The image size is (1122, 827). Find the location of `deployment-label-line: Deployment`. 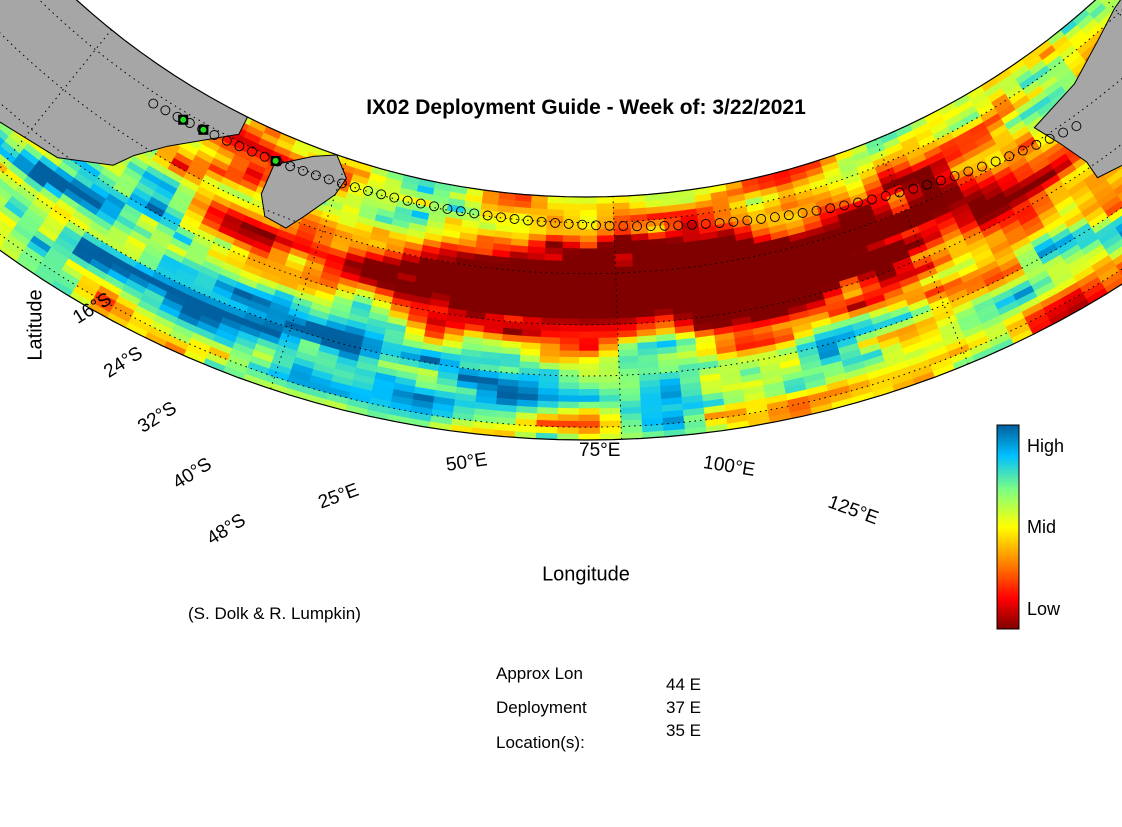

deployment-label-line: Deployment is located at coordinates (541, 707).